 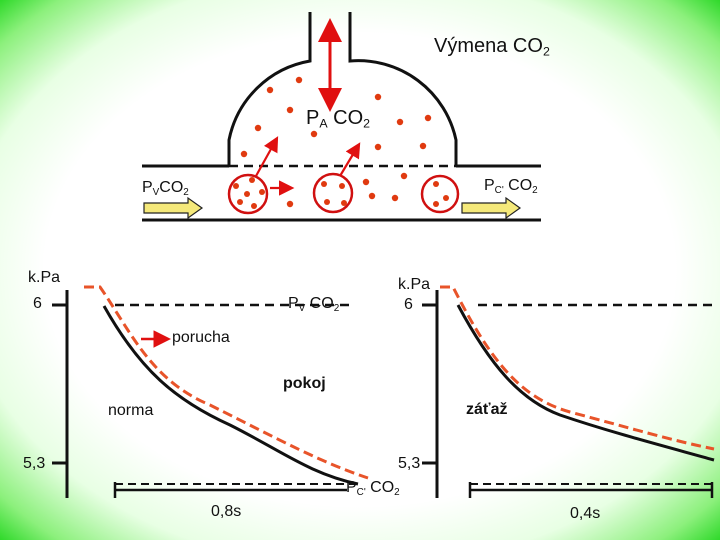 What do you see at coordinates (491, 208) in the screenshot?
I see `flow-arrow-right` at bounding box center [491, 208].